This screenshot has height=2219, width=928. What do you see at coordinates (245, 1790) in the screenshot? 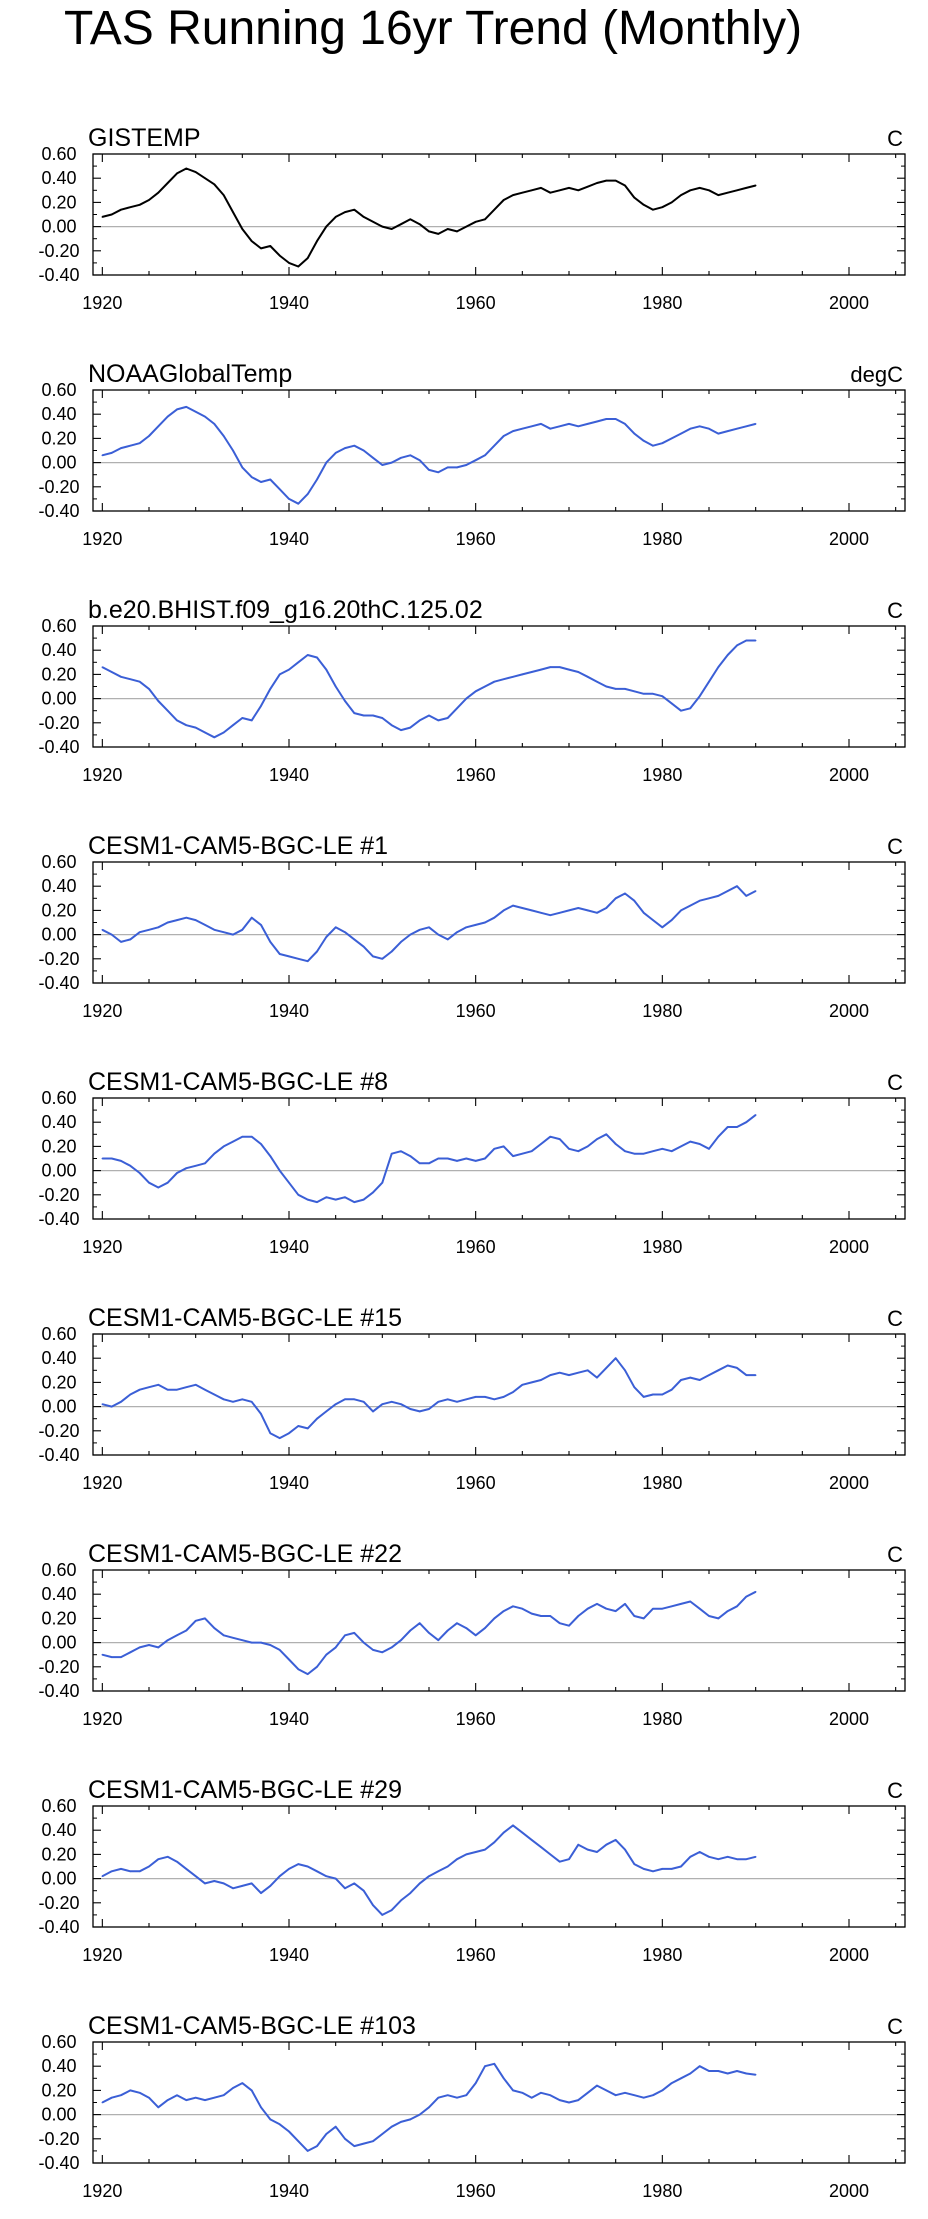
I see `panel-title: CESM1-CAM5-BGC-LE #29` at bounding box center [245, 1790].